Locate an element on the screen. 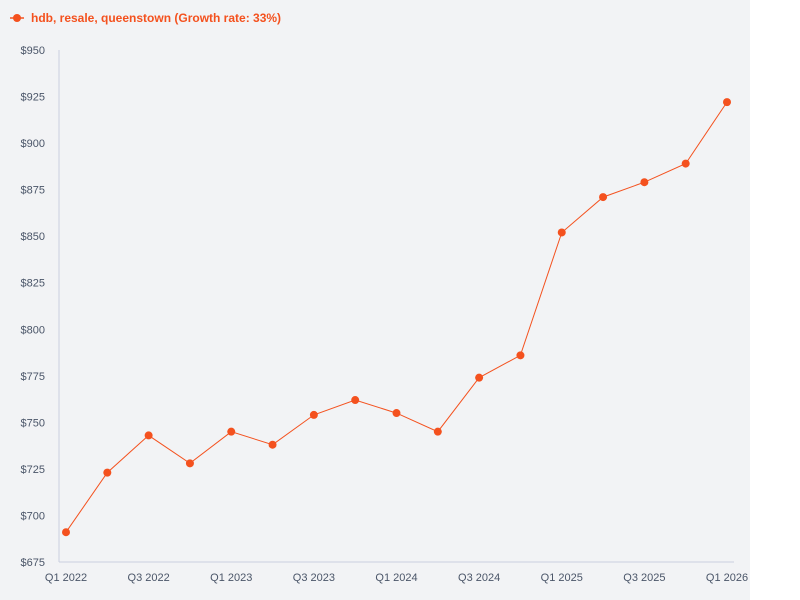 The width and height of the screenshot is (800, 600). x-tick-label: Q1 2022 is located at coordinates (66, 578).